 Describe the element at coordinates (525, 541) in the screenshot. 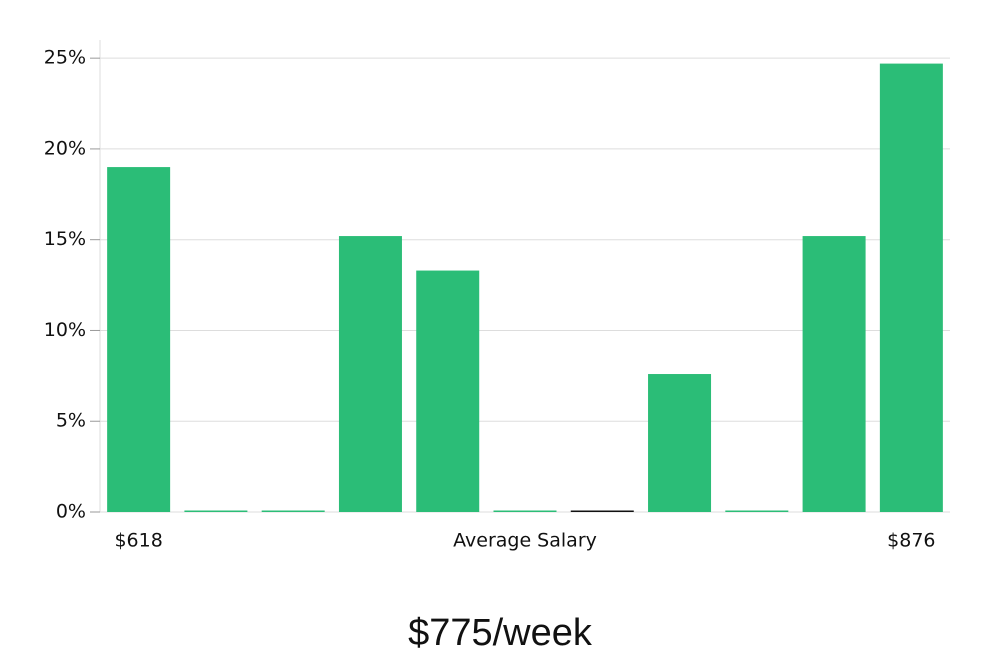

I see `x-axis-label: Average Salary` at that location.